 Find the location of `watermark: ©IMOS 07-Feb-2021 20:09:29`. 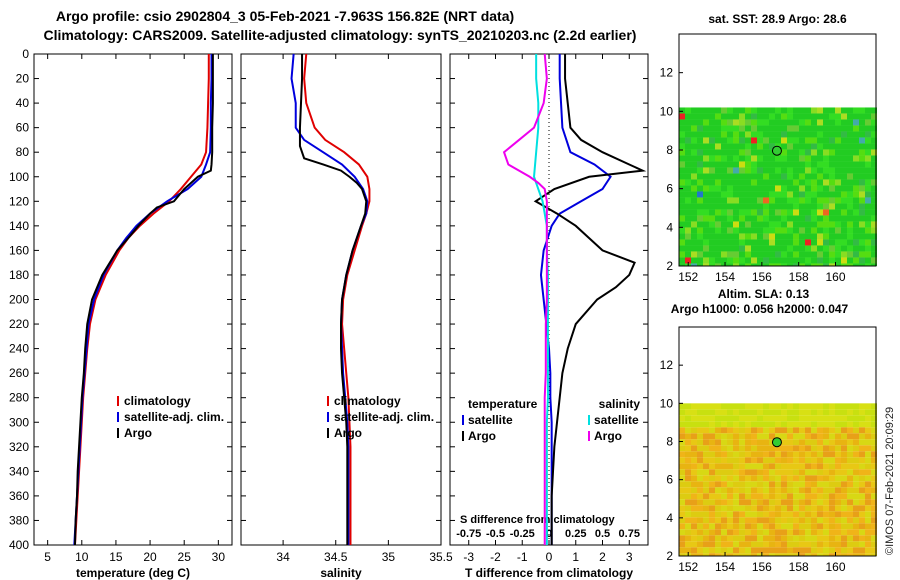

watermark: ©IMOS 07-Feb-2021 20:09:29 is located at coordinates (890, 481).